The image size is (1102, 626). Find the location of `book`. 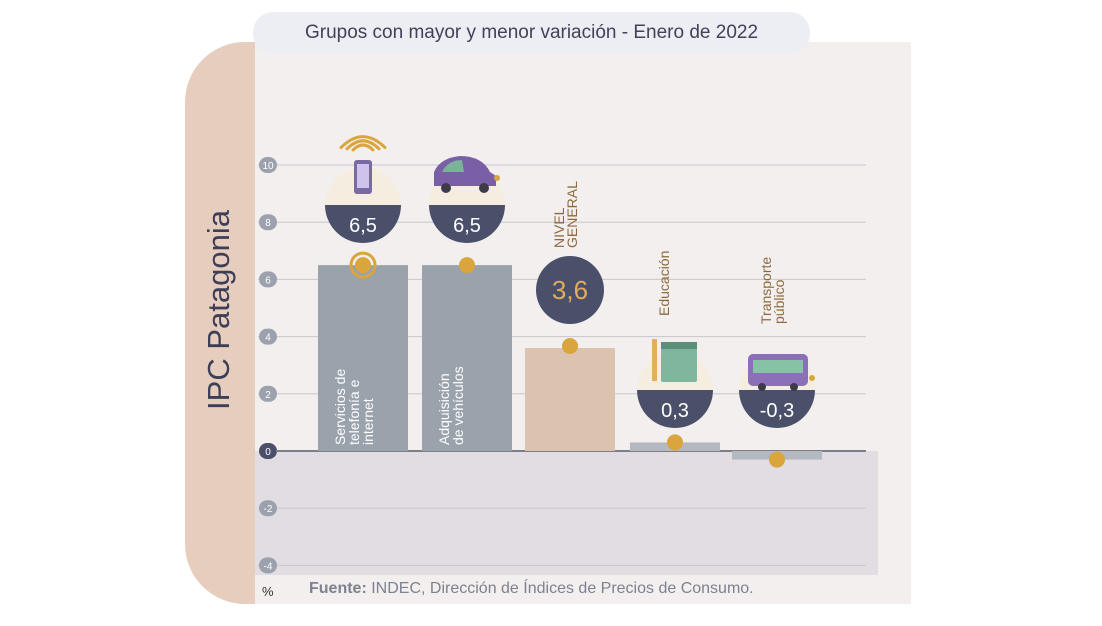

book is located at coordinates (679, 362).